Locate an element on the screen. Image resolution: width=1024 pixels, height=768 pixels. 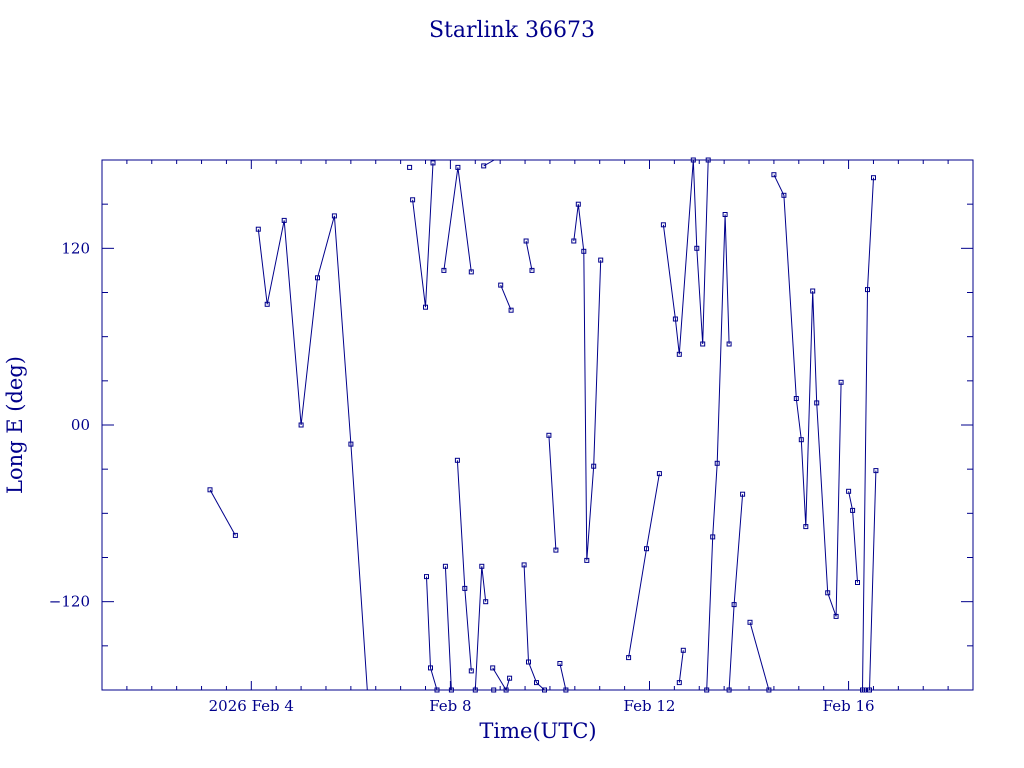
x-tick-label: Feb 8 is located at coordinates (450, 706).